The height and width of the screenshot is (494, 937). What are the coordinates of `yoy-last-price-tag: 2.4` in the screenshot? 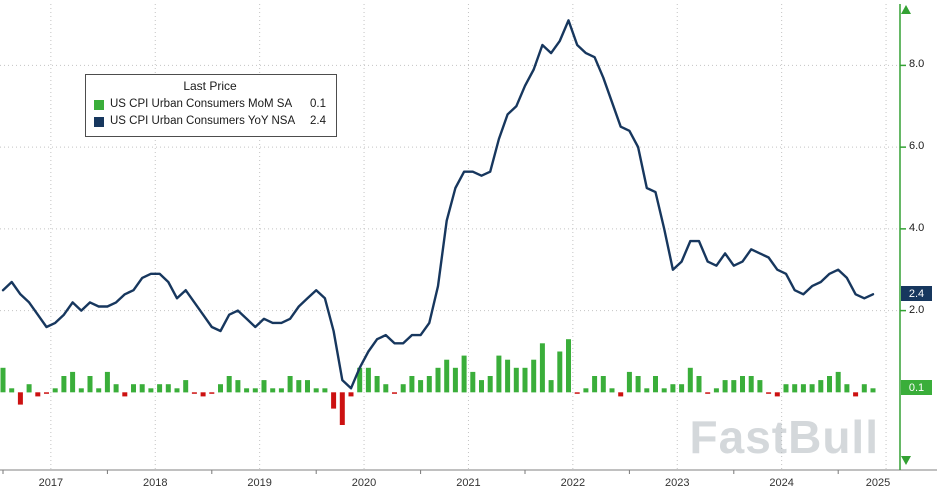 It's located at (916, 294).